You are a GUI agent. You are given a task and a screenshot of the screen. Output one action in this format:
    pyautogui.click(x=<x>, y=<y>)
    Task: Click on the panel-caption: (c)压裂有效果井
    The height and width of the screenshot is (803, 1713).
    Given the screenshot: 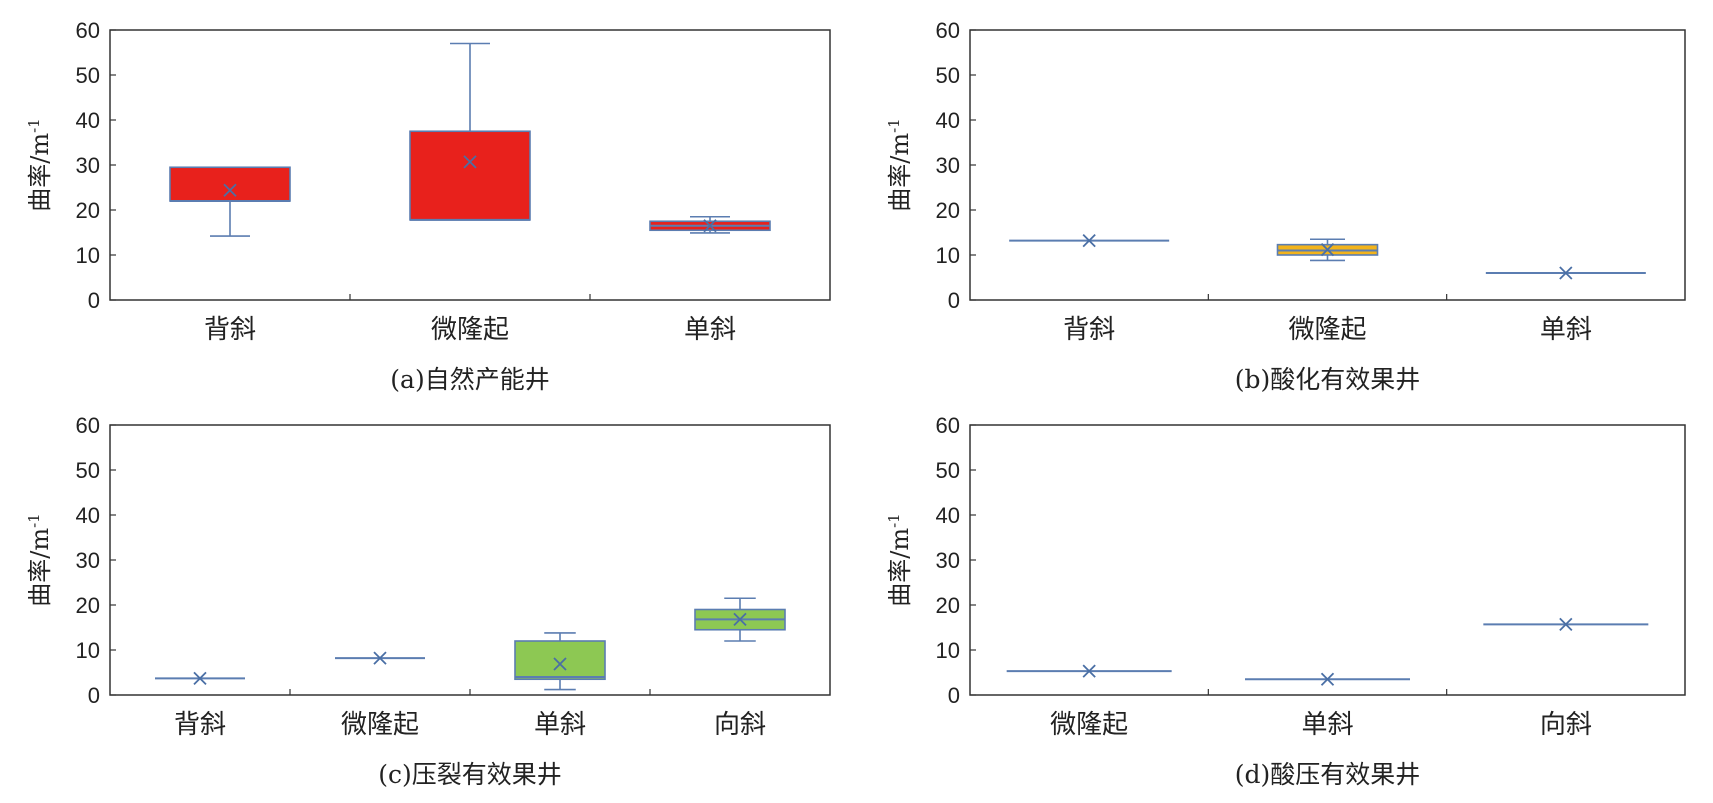 What is the action you would take?
    pyautogui.click(x=470, y=774)
    